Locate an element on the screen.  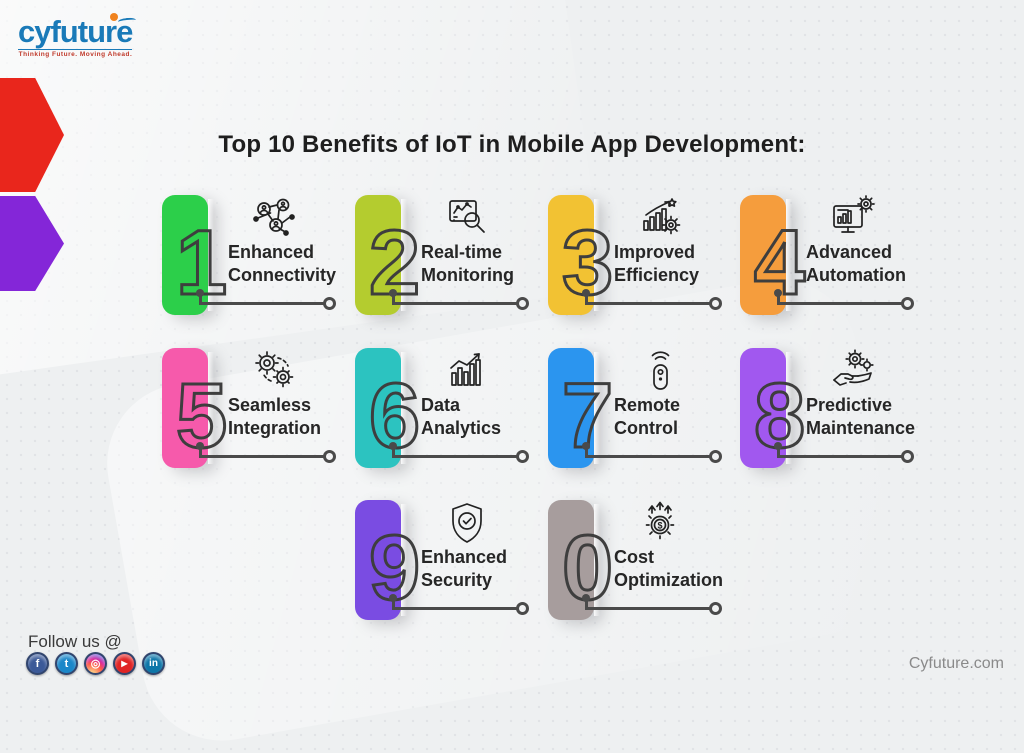
instagram-icon: ◎ is located at coordinates (95, 663).